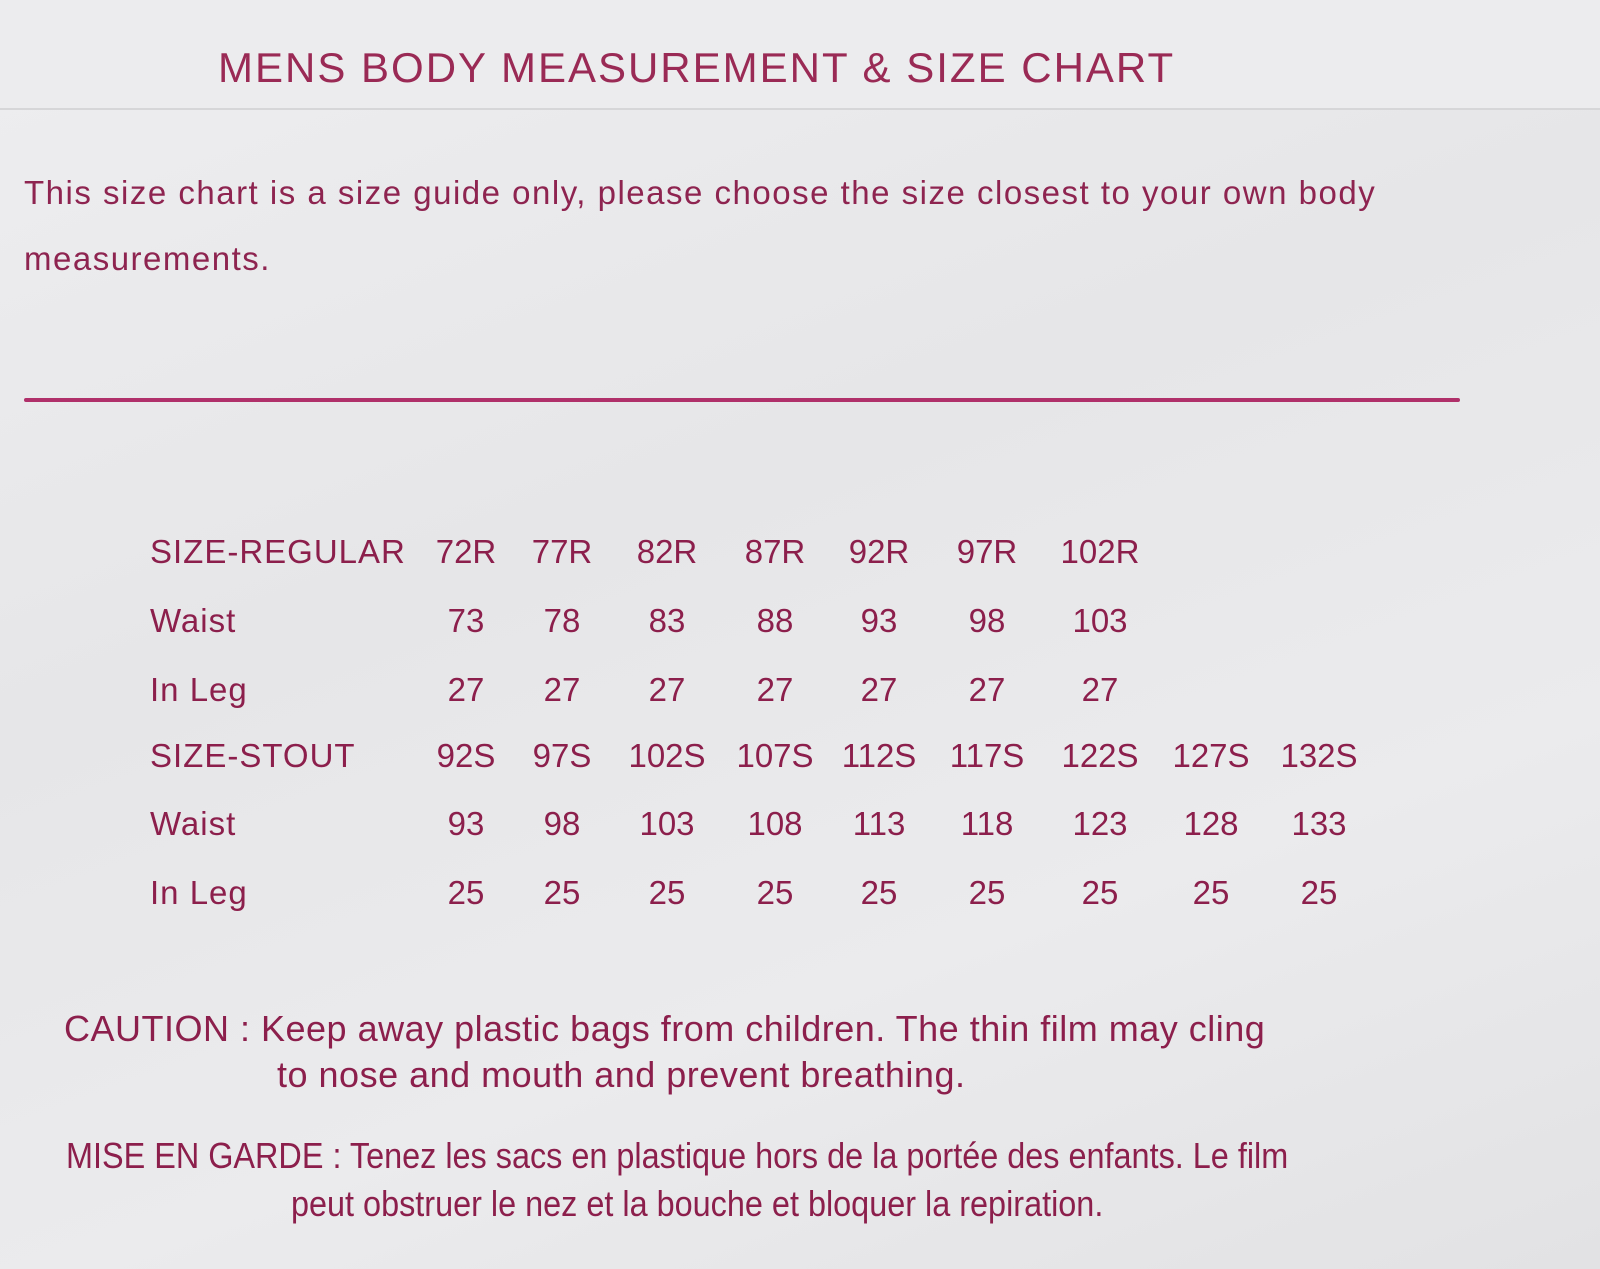 This screenshot has width=1600, height=1269. What do you see at coordinates (775, 755) in the screenshot?
I see `size-stout-cell: 107S` at bounding box center [775, 755].